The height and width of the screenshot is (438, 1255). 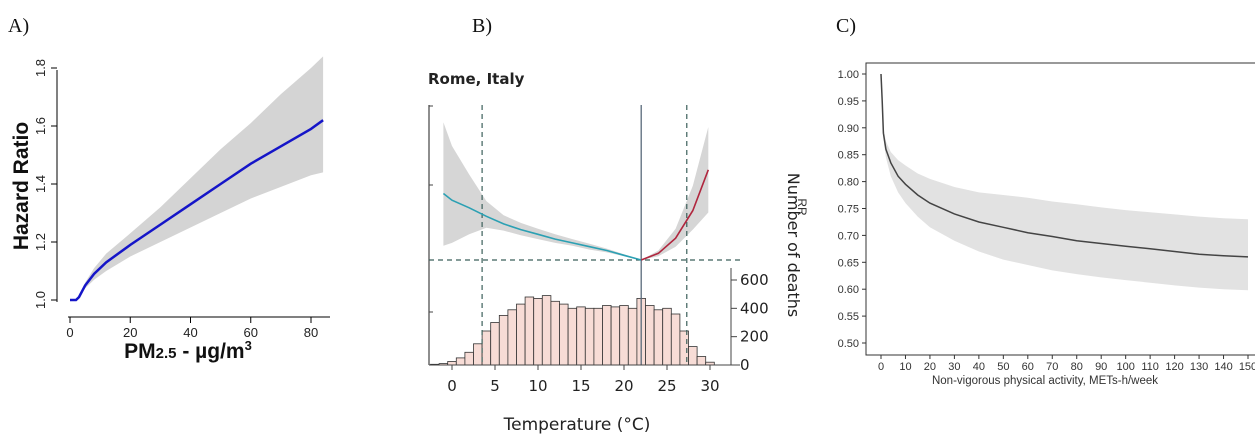 What do you see at coordinates (190, 332) in the screenshot?
I see `chart-a-x-tick-label: 40` at bounding box center [190, 332].